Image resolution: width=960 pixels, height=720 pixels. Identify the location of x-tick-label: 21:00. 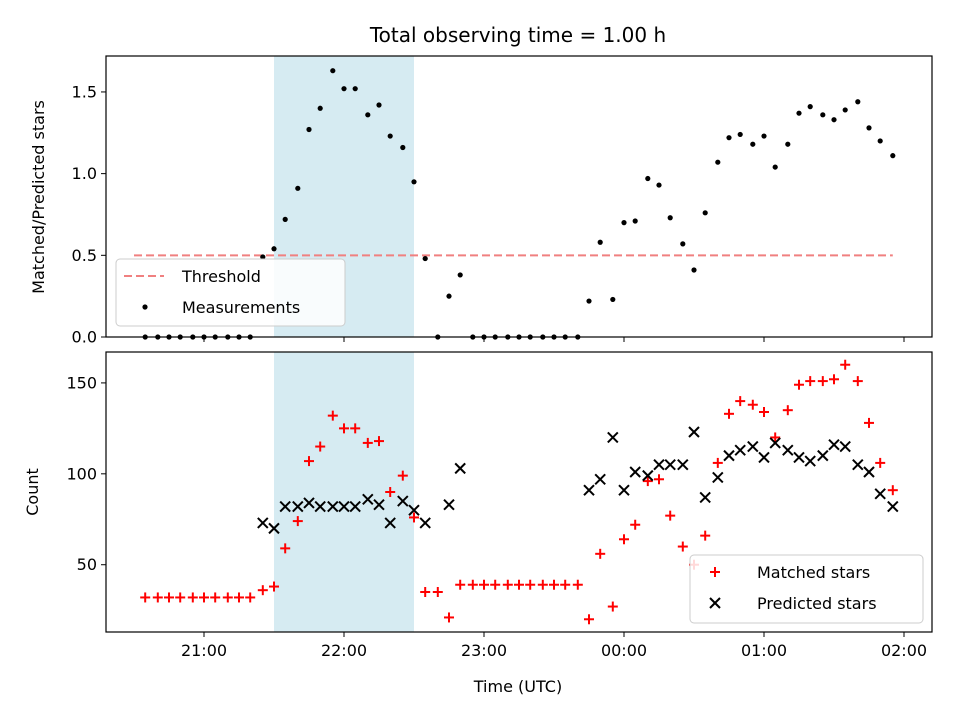
(204, 650).